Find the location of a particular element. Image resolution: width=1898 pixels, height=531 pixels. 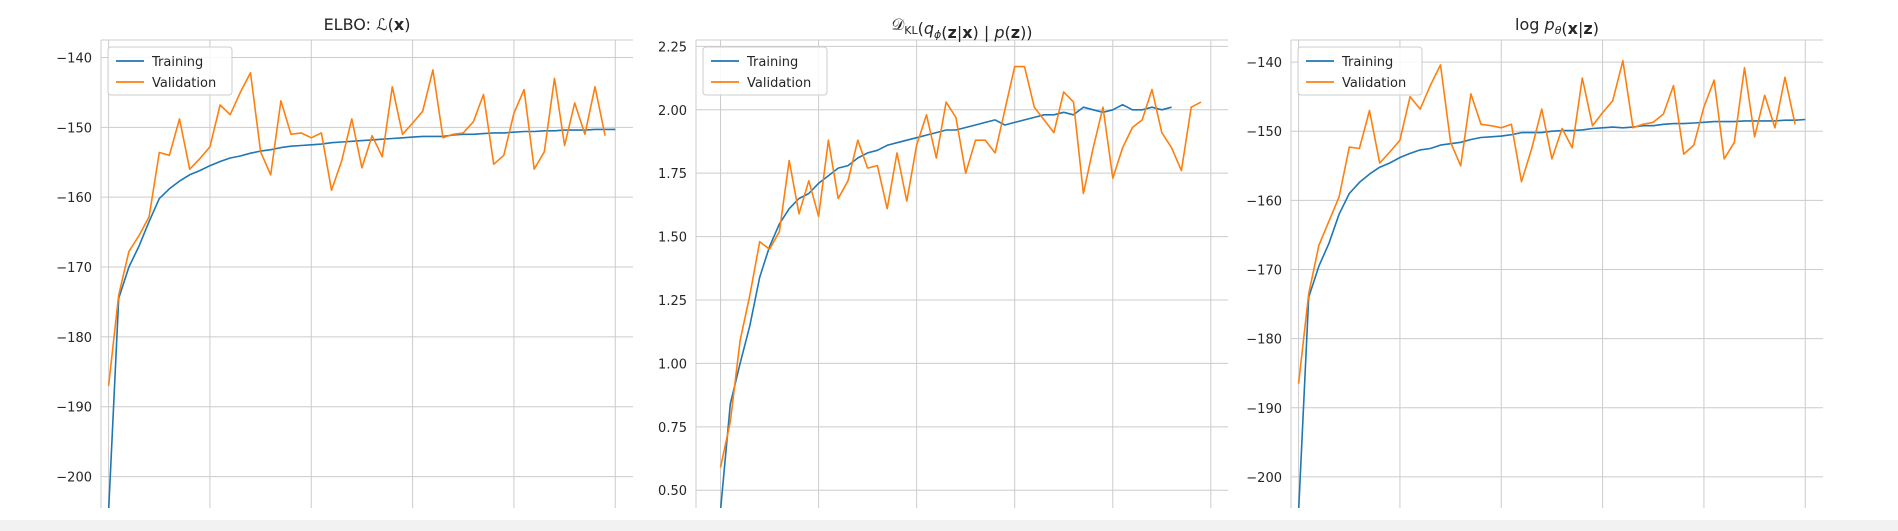

chart-title: 𝒟KL(qϕ(z|x) | p(z)) is located at coordinates (961, 28).